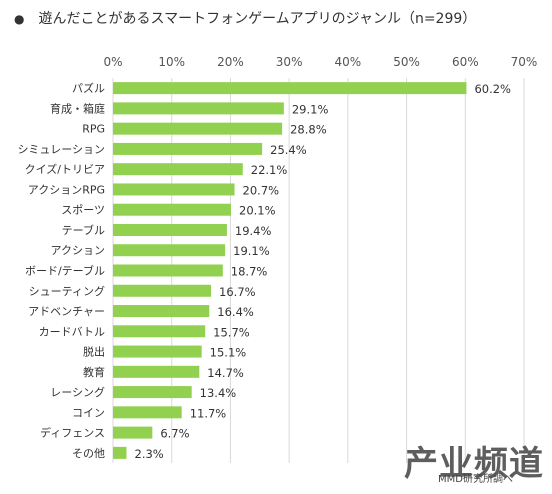  I want to click on x-tick-label: 50%, so click(406, 62).